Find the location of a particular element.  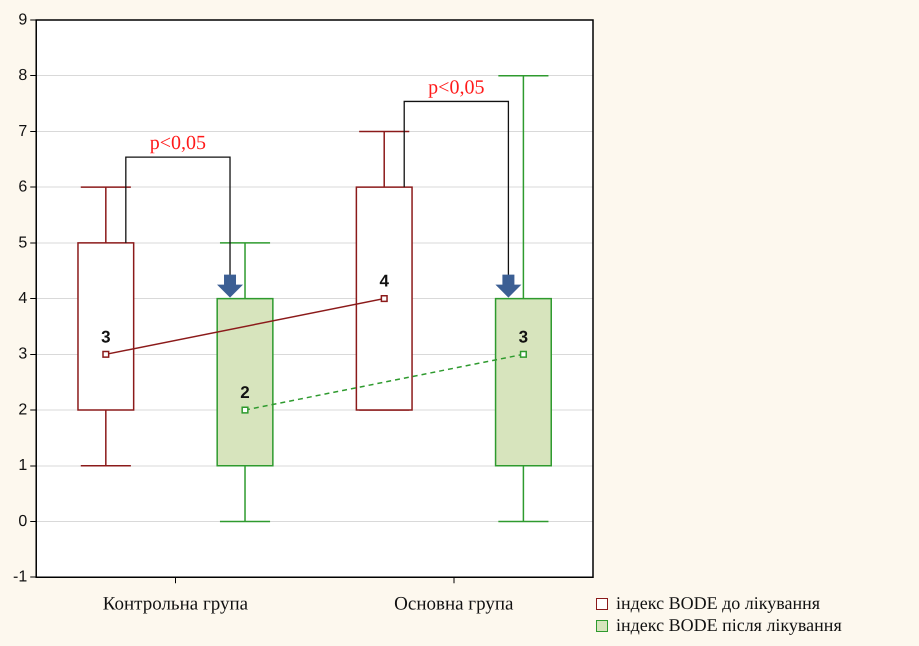

text: індекс BODE до лікування is located at coordinates (718, 603).